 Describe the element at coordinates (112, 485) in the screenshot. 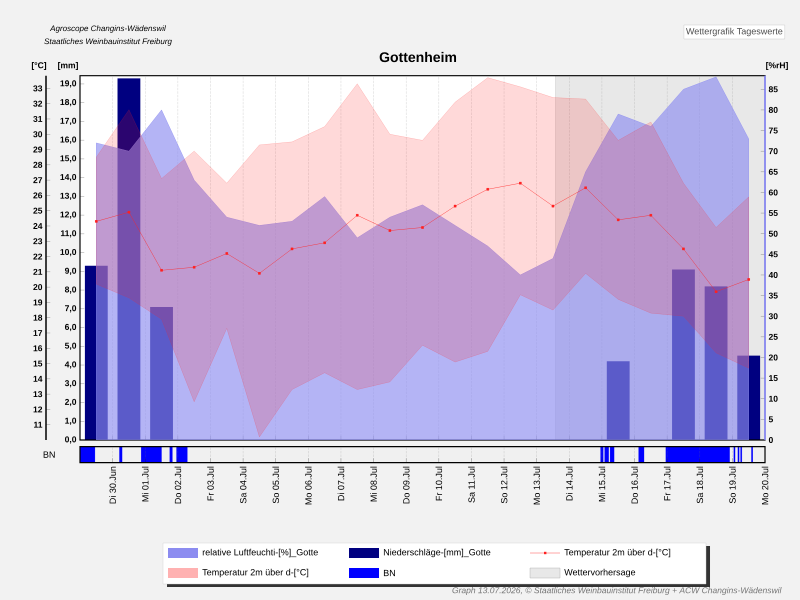

I see `x-tick-label: Di 30.Jun` at that location.